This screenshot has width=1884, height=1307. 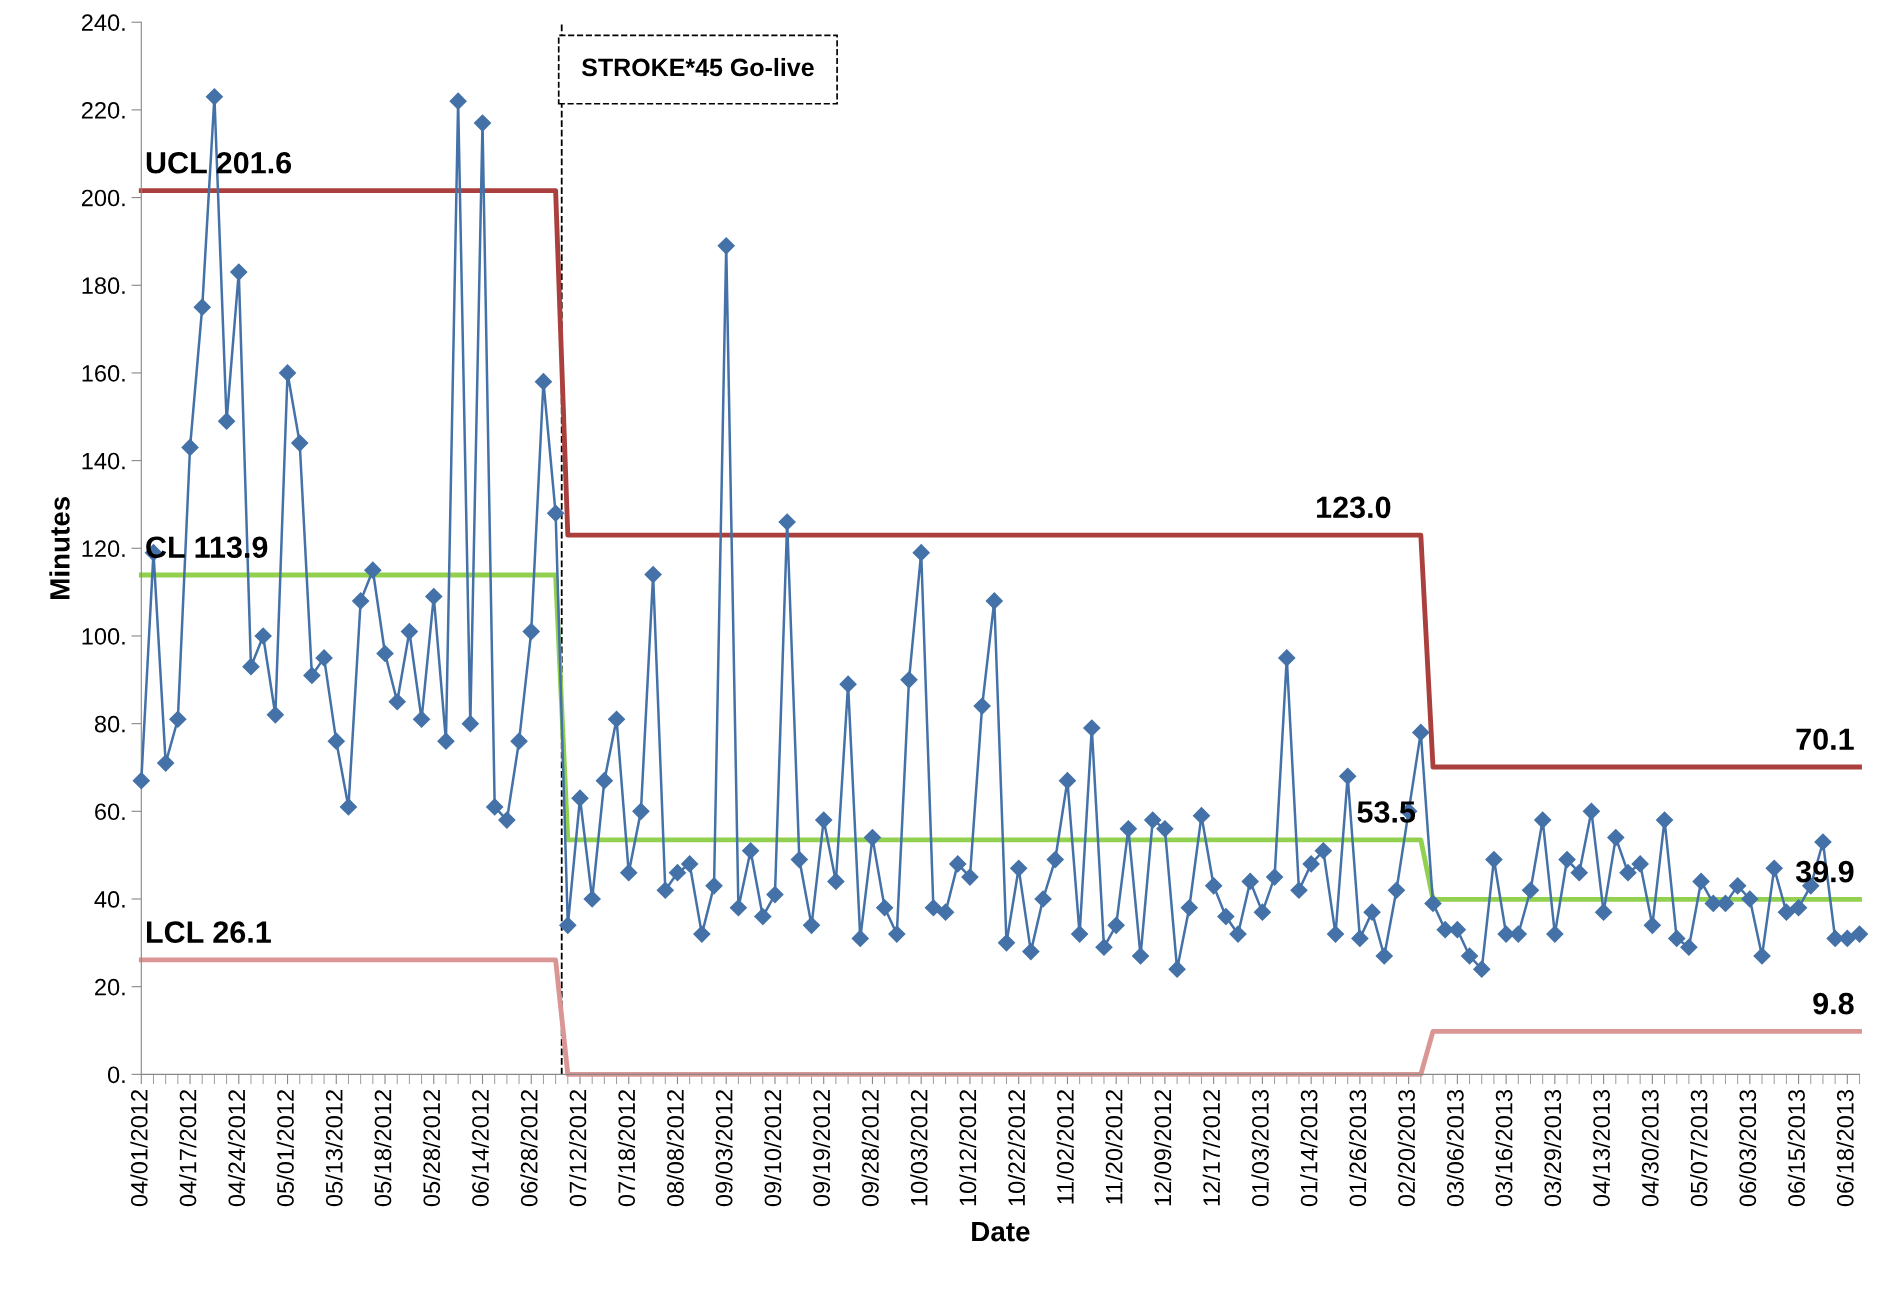 I want to click on y-tick-label: 60., so click(x=110, y=812).